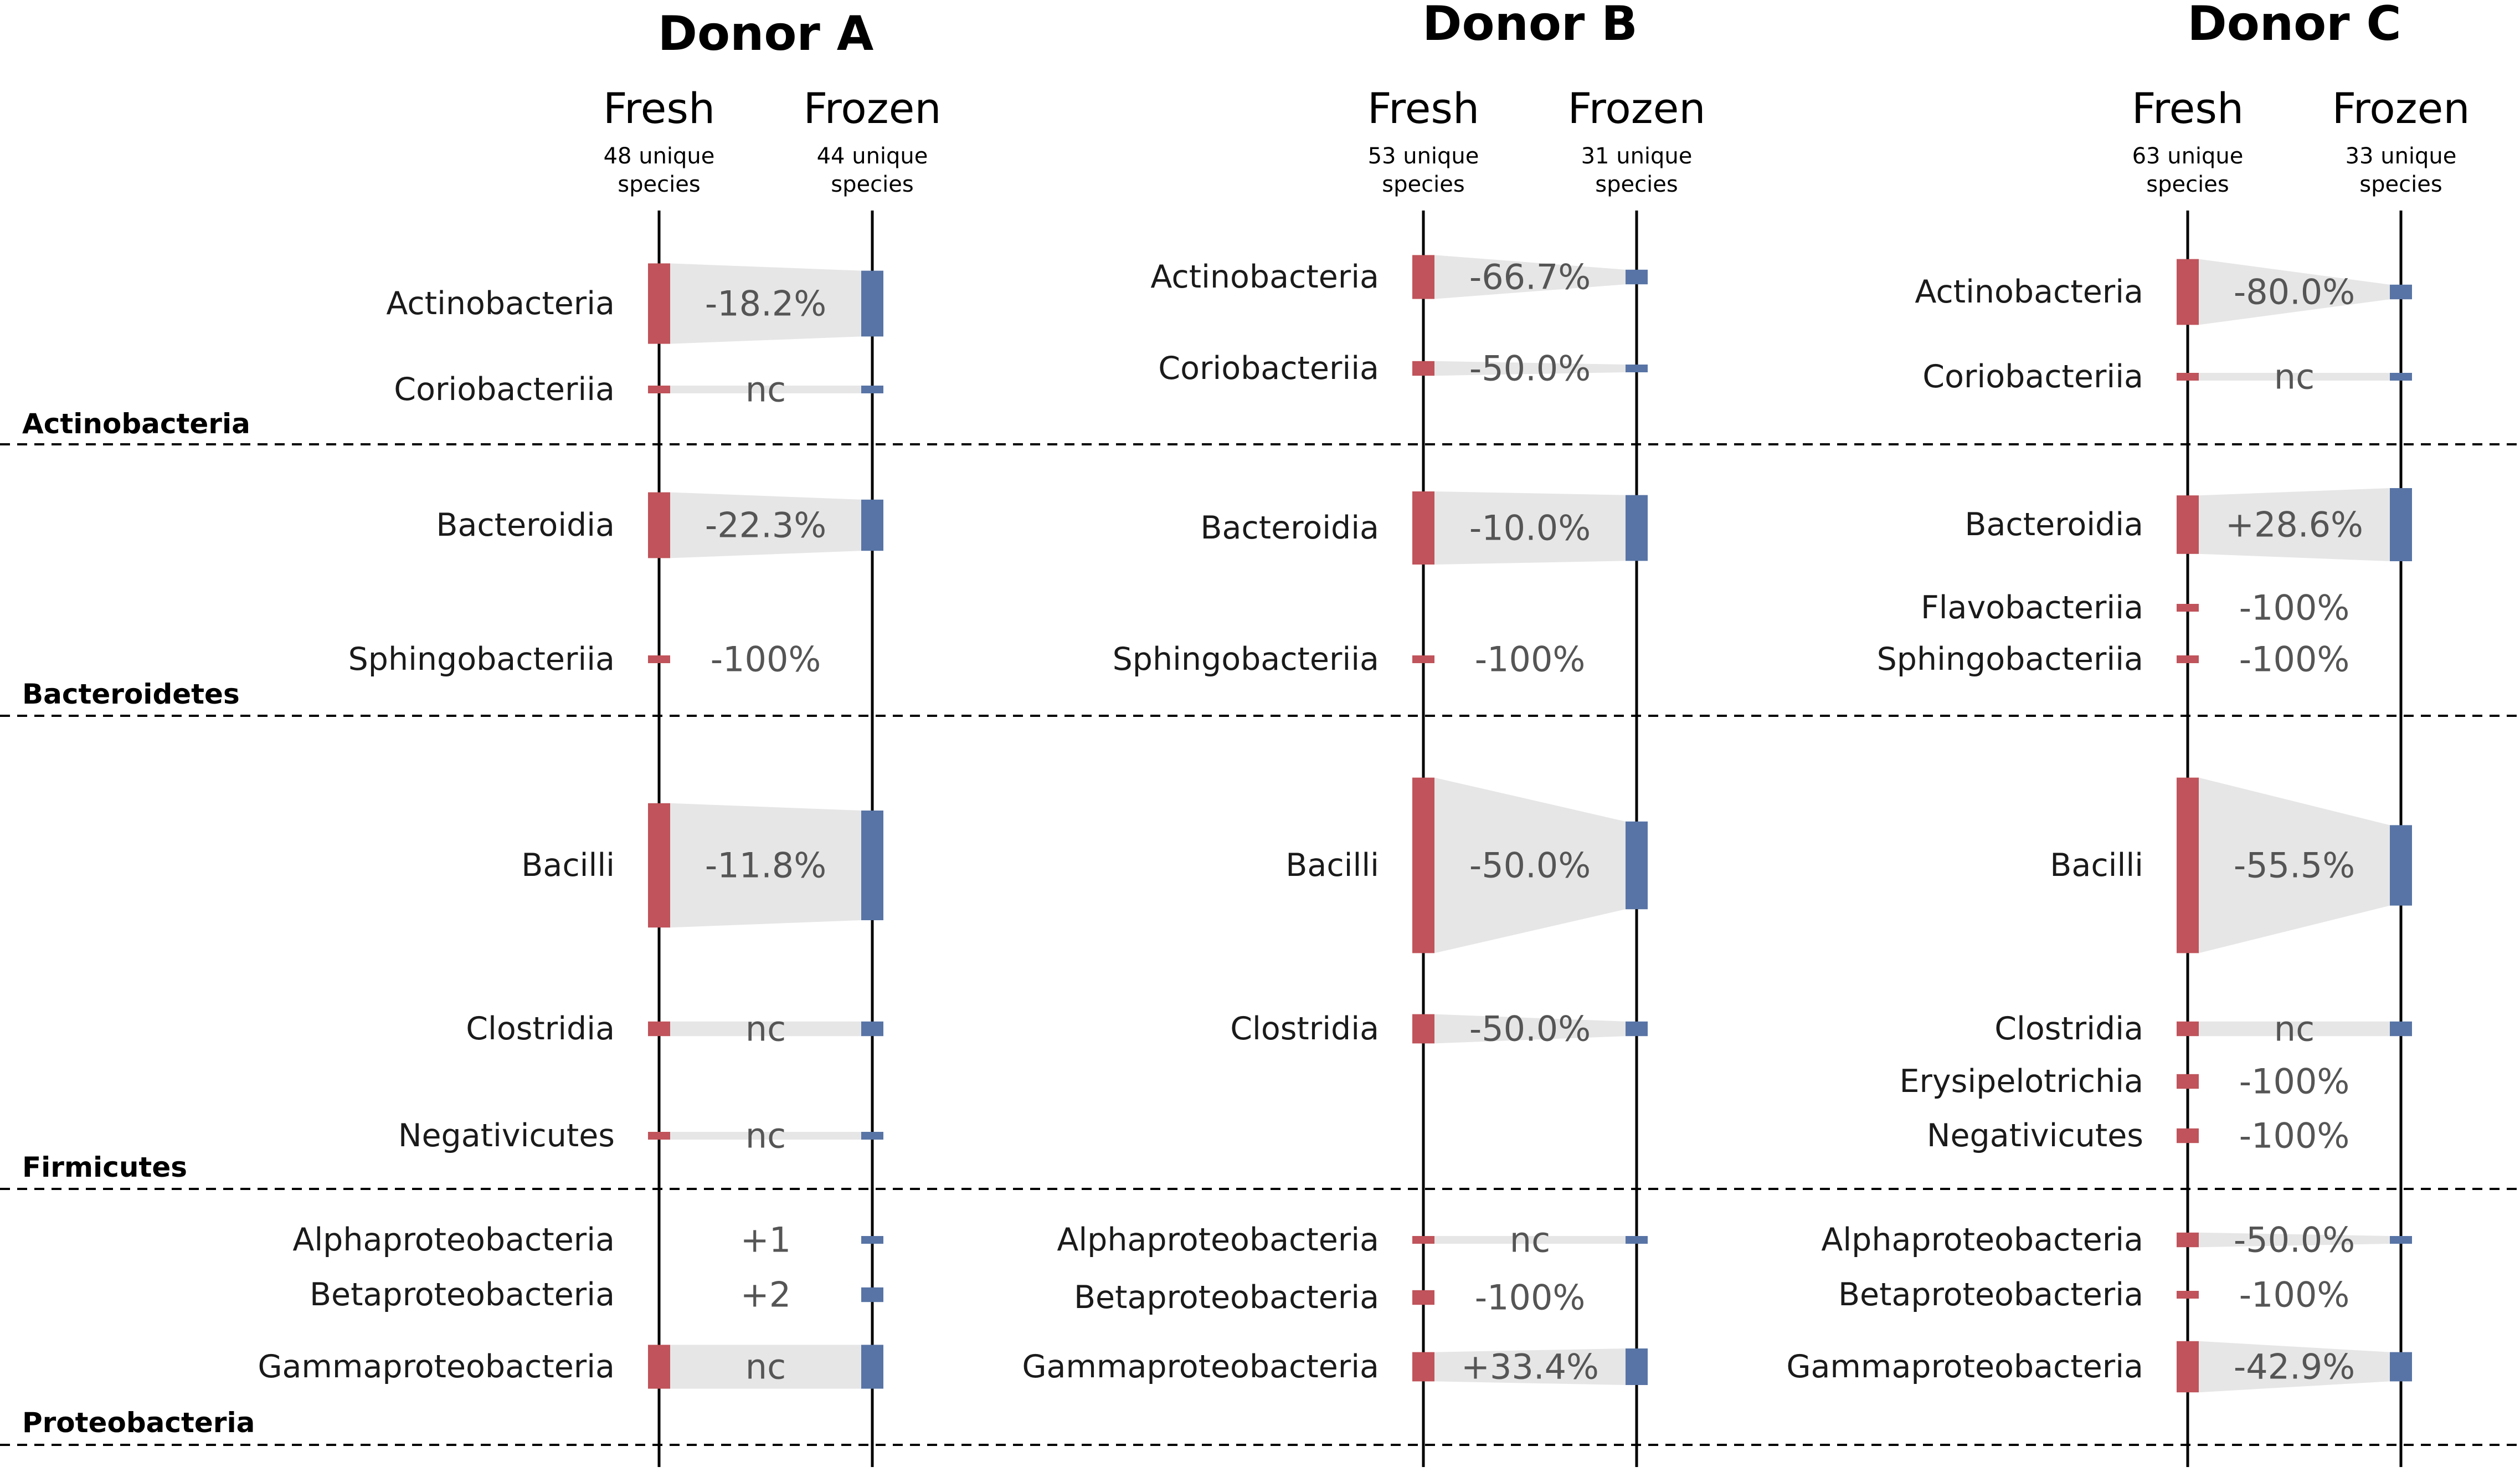 The height and width of the screenshot is (1477, 2520). I want to click on donor-a-class-label-bacilli: Bacilli, so click(568, 866).